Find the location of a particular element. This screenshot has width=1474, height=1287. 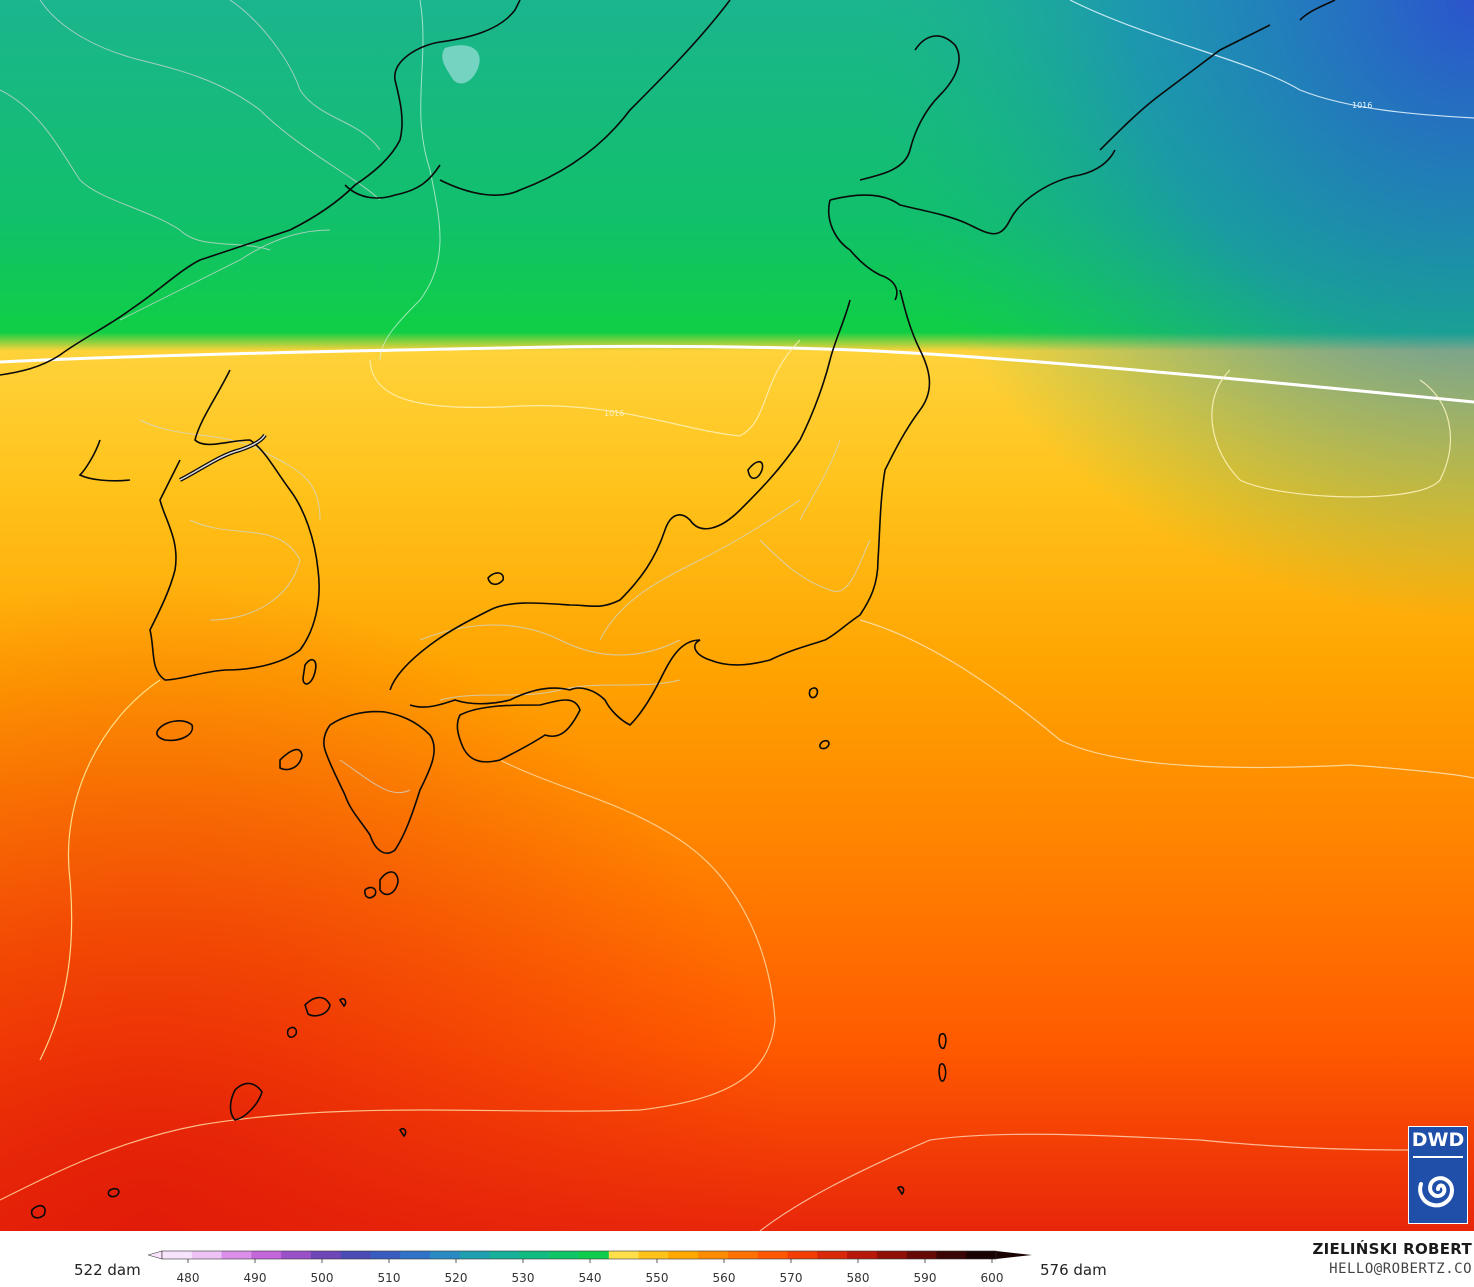

colorbar: 480 490 500 510 520 530 540 550 560 570 580 590 600 is located at coordinates (590, 1267).